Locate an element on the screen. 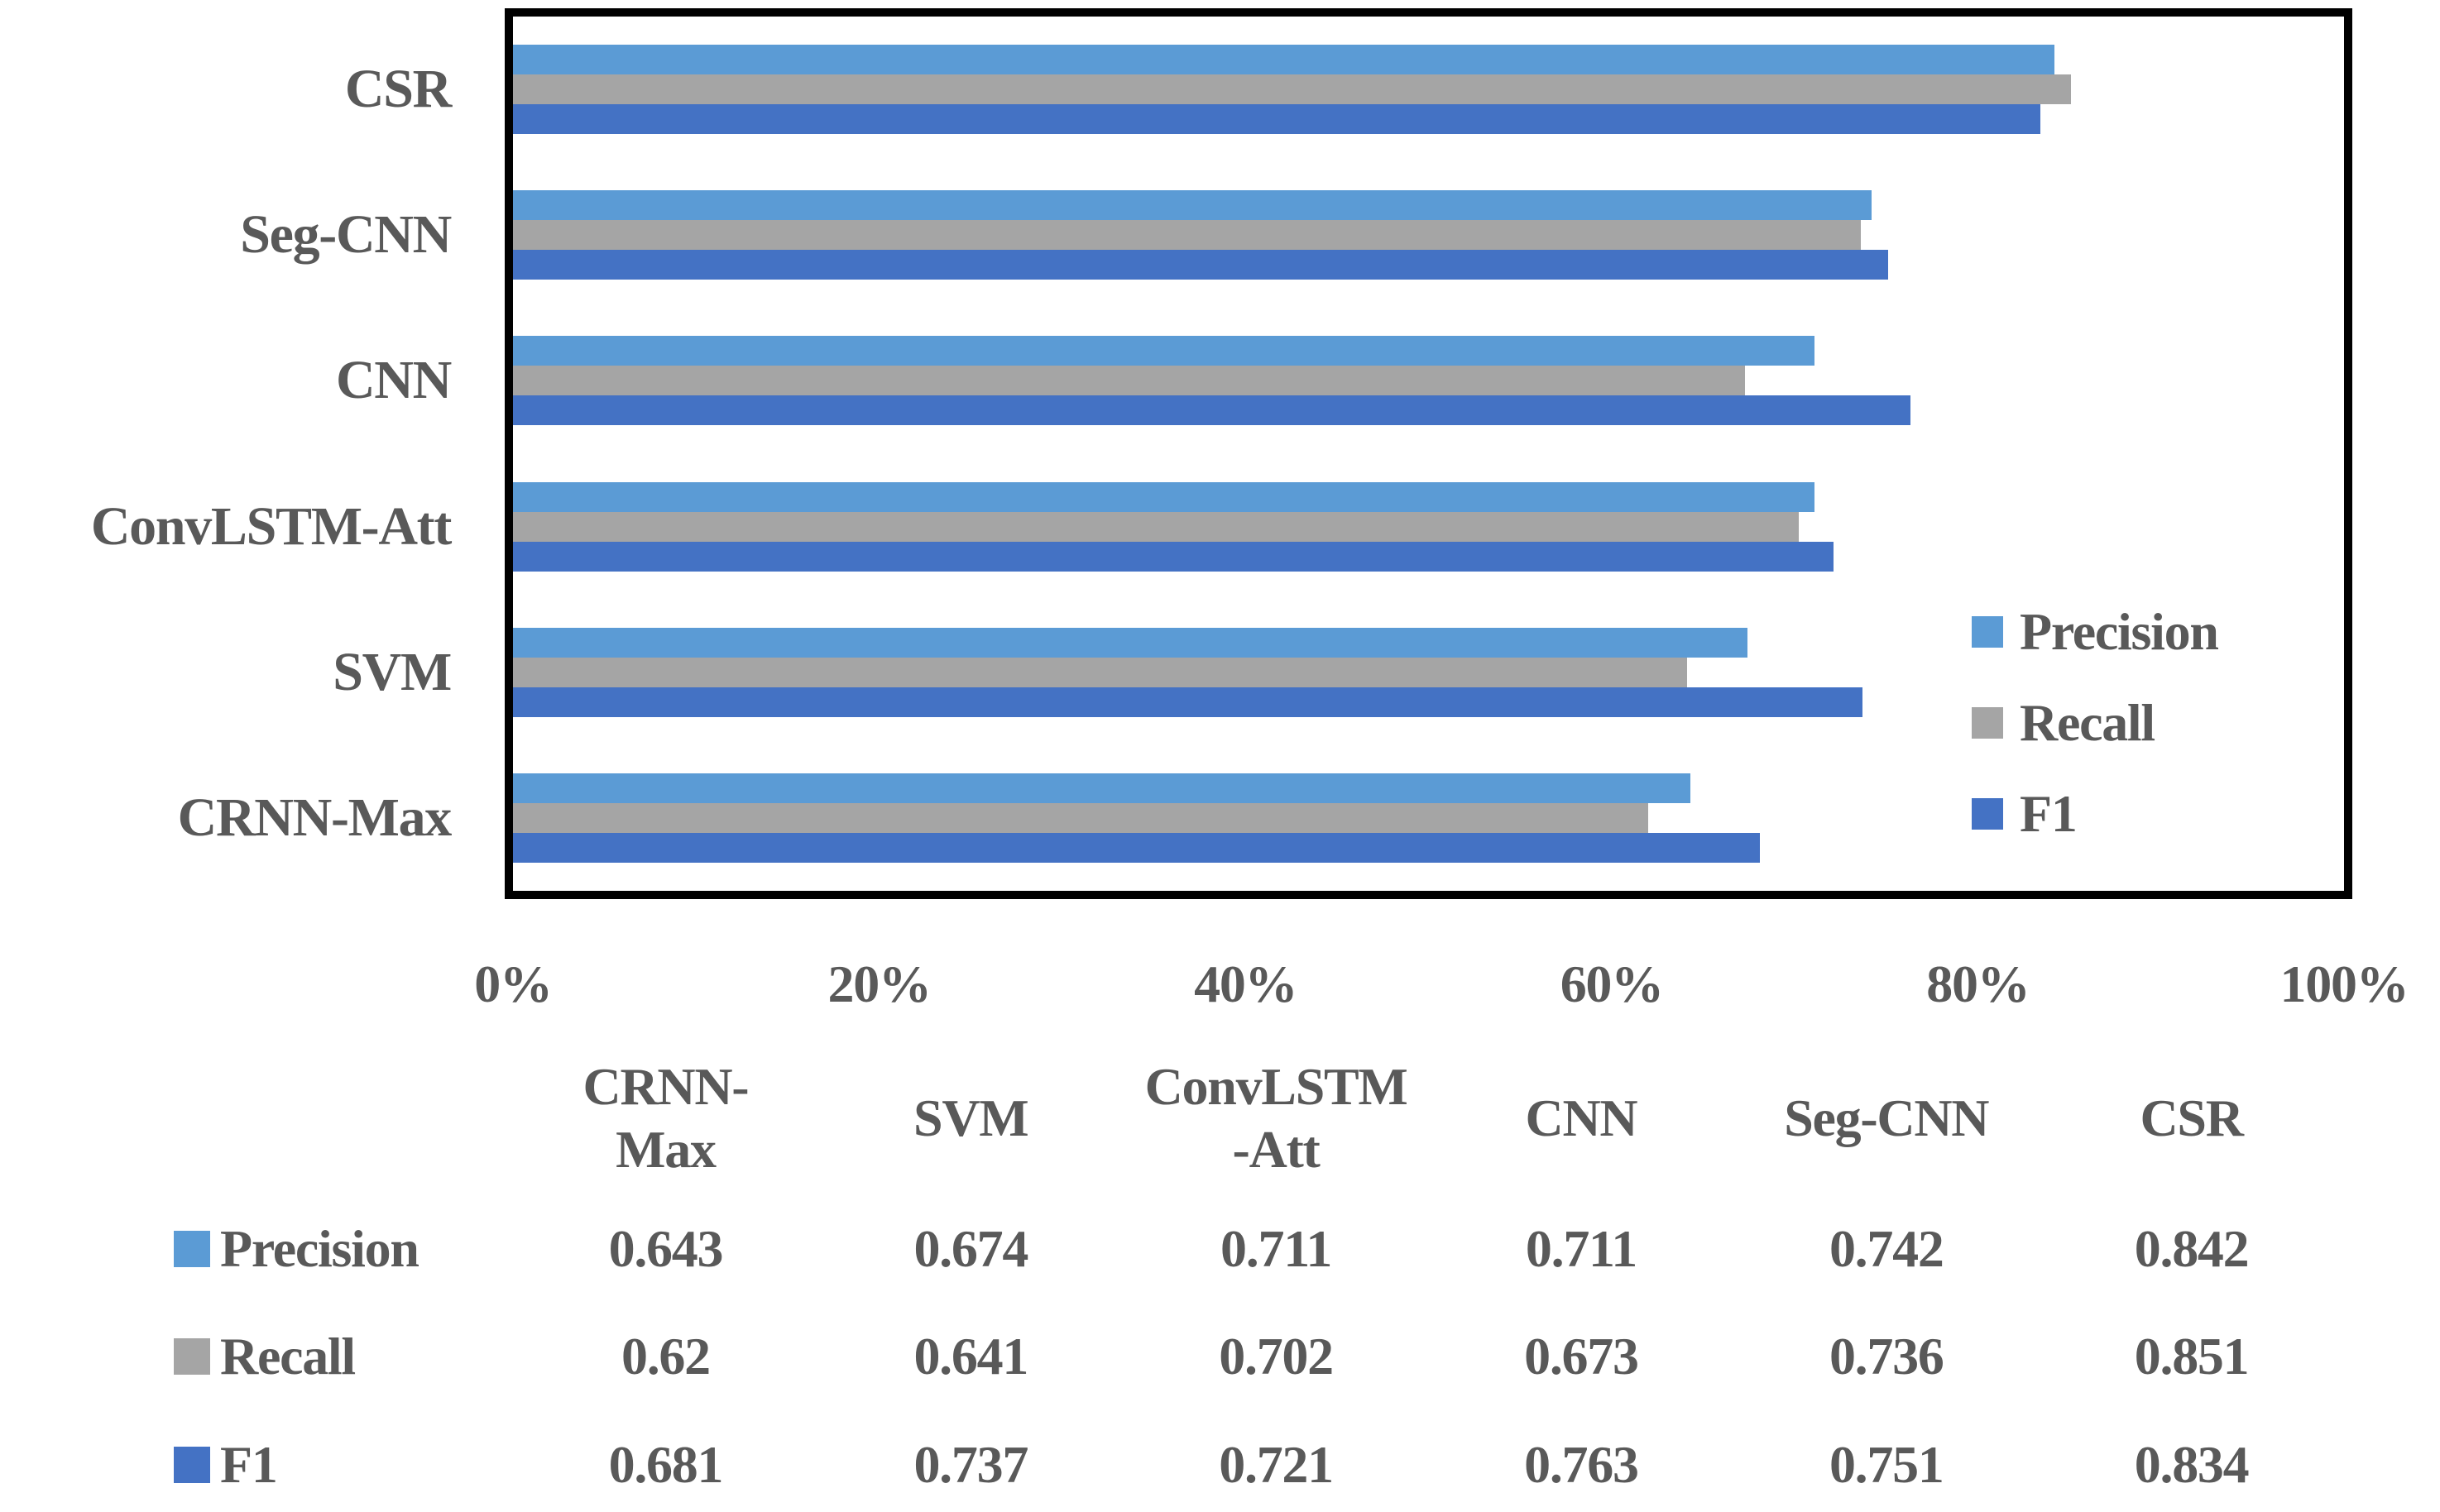 The height and width of the screenshot is (1512, 2440). table-header-line: CNN is located at coordinates (1581, 1118).